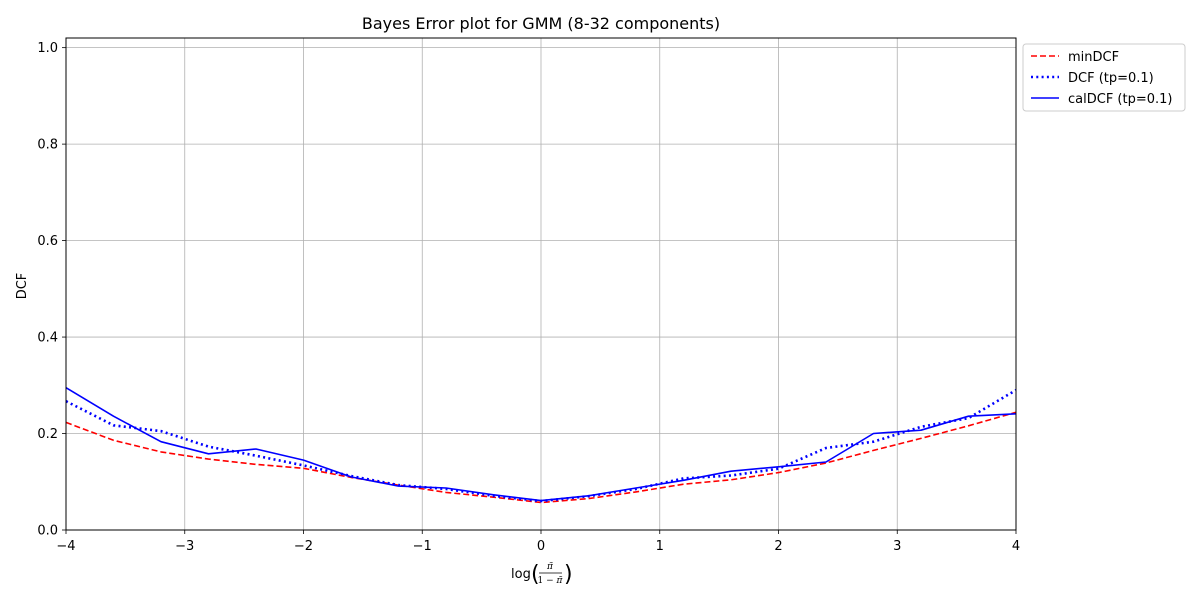 This screenshot has width=1200, height=600. What do you see at coordinates (47, 531) in the screenshot?
I see `y-tick-label: 0.0` at bounding box center [47, 531].